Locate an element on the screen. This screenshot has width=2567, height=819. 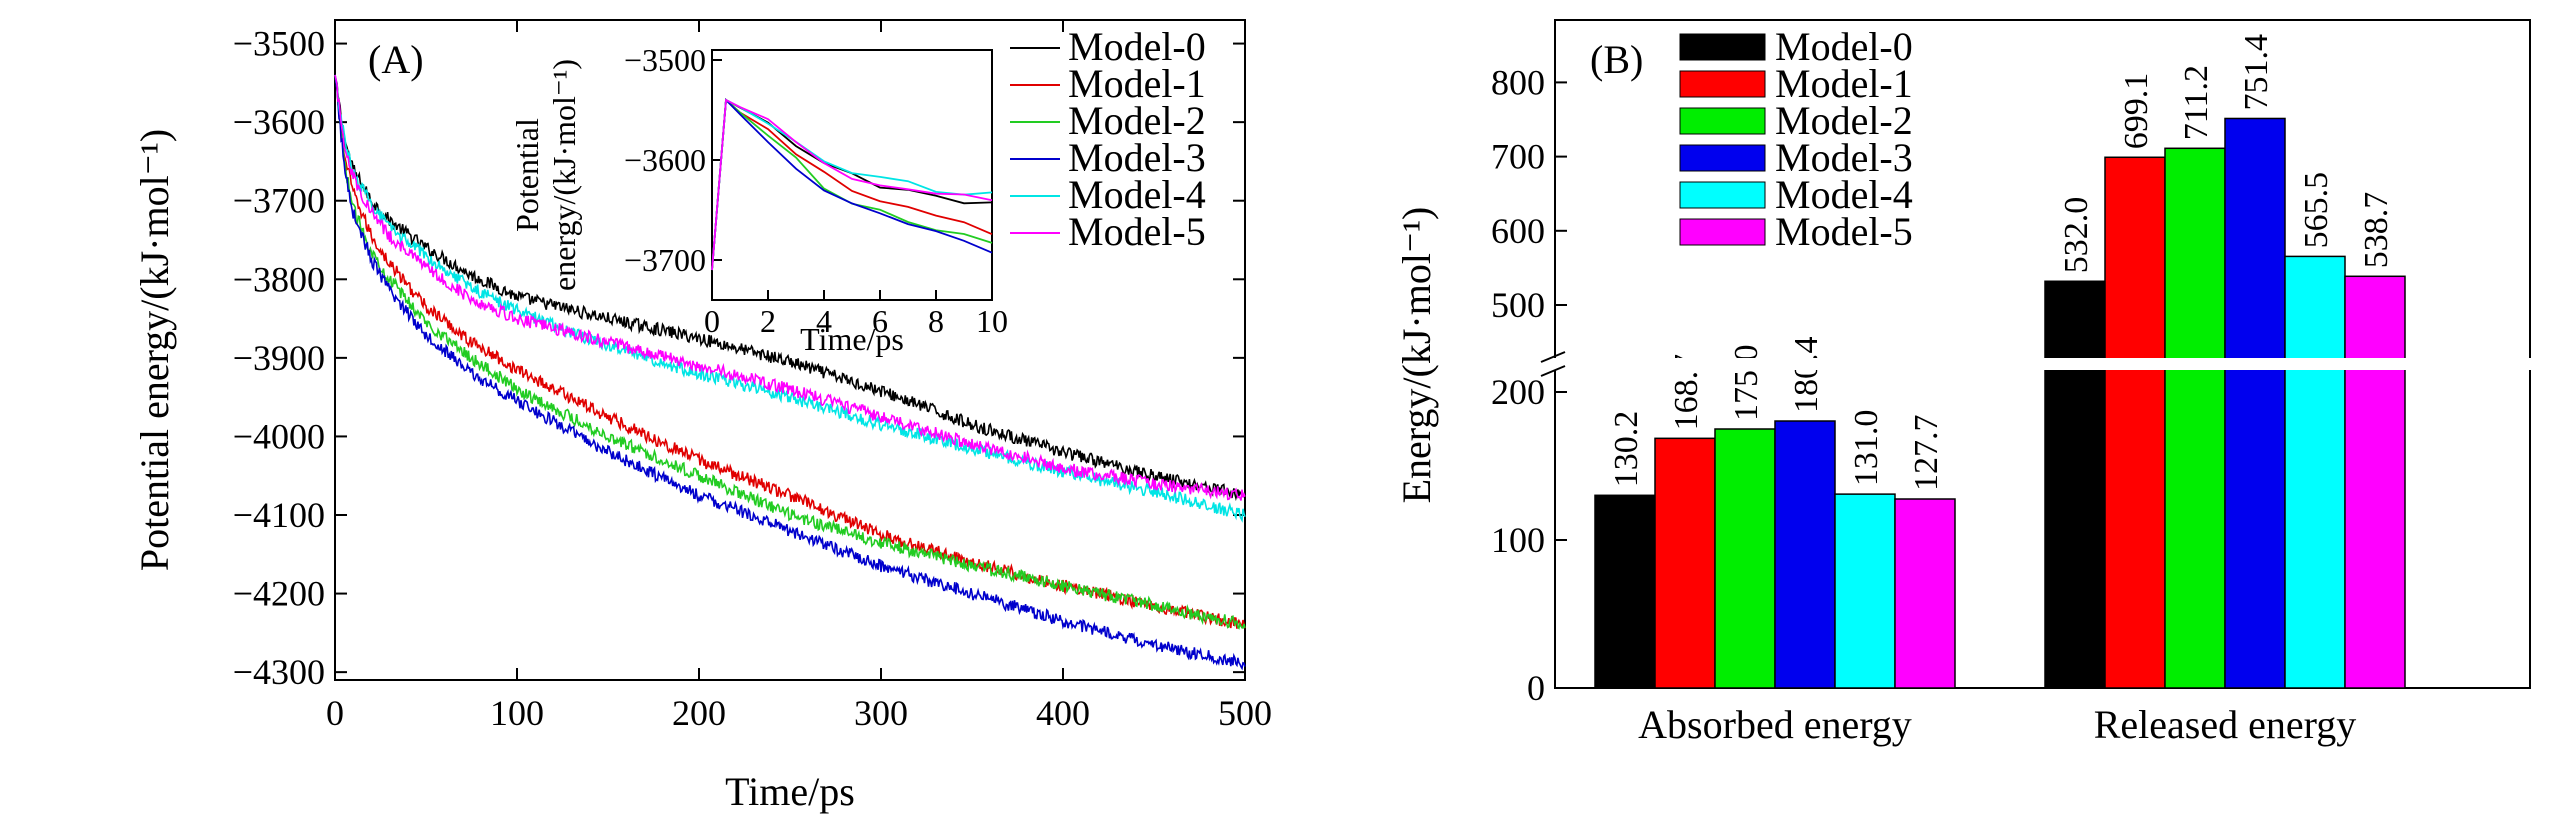
panel-b-axis-break-band is located at coordinates (2042, 364).